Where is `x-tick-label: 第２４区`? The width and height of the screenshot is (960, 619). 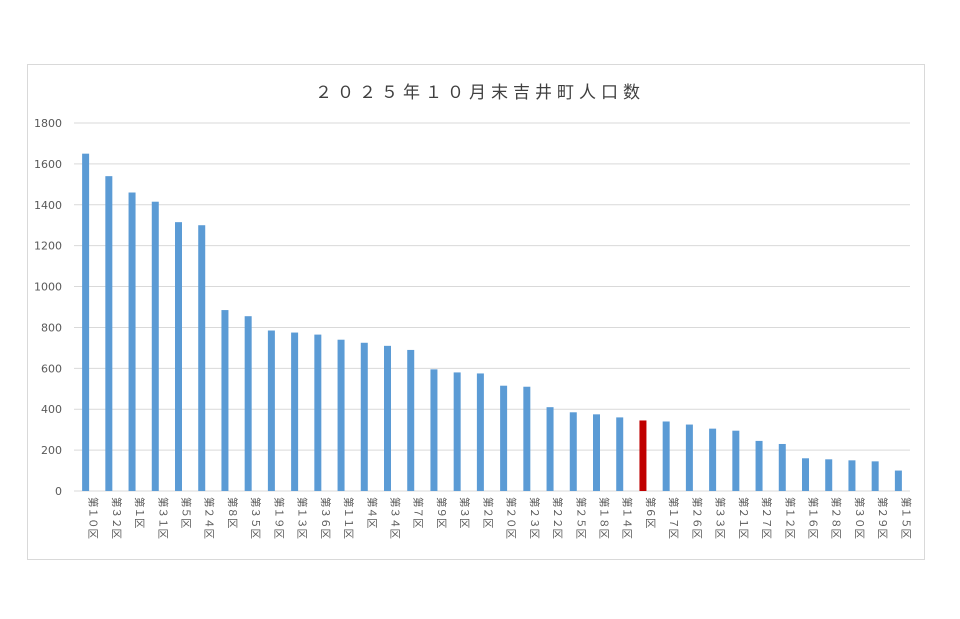 x-tick-label: 第２４区 is located at coordinates (209, 518).